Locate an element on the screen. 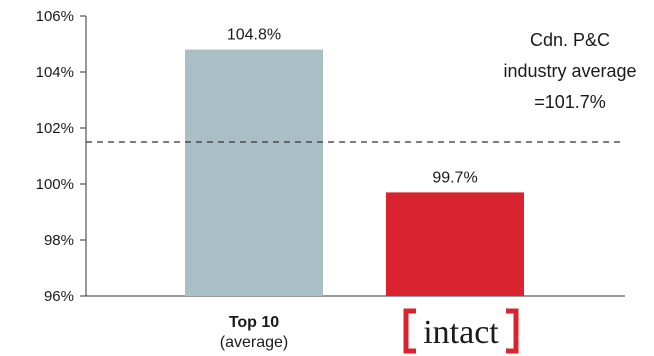 The height and width of the screenshot is (356, 654). logo-right-bracket is located at coordinates (512, 331).